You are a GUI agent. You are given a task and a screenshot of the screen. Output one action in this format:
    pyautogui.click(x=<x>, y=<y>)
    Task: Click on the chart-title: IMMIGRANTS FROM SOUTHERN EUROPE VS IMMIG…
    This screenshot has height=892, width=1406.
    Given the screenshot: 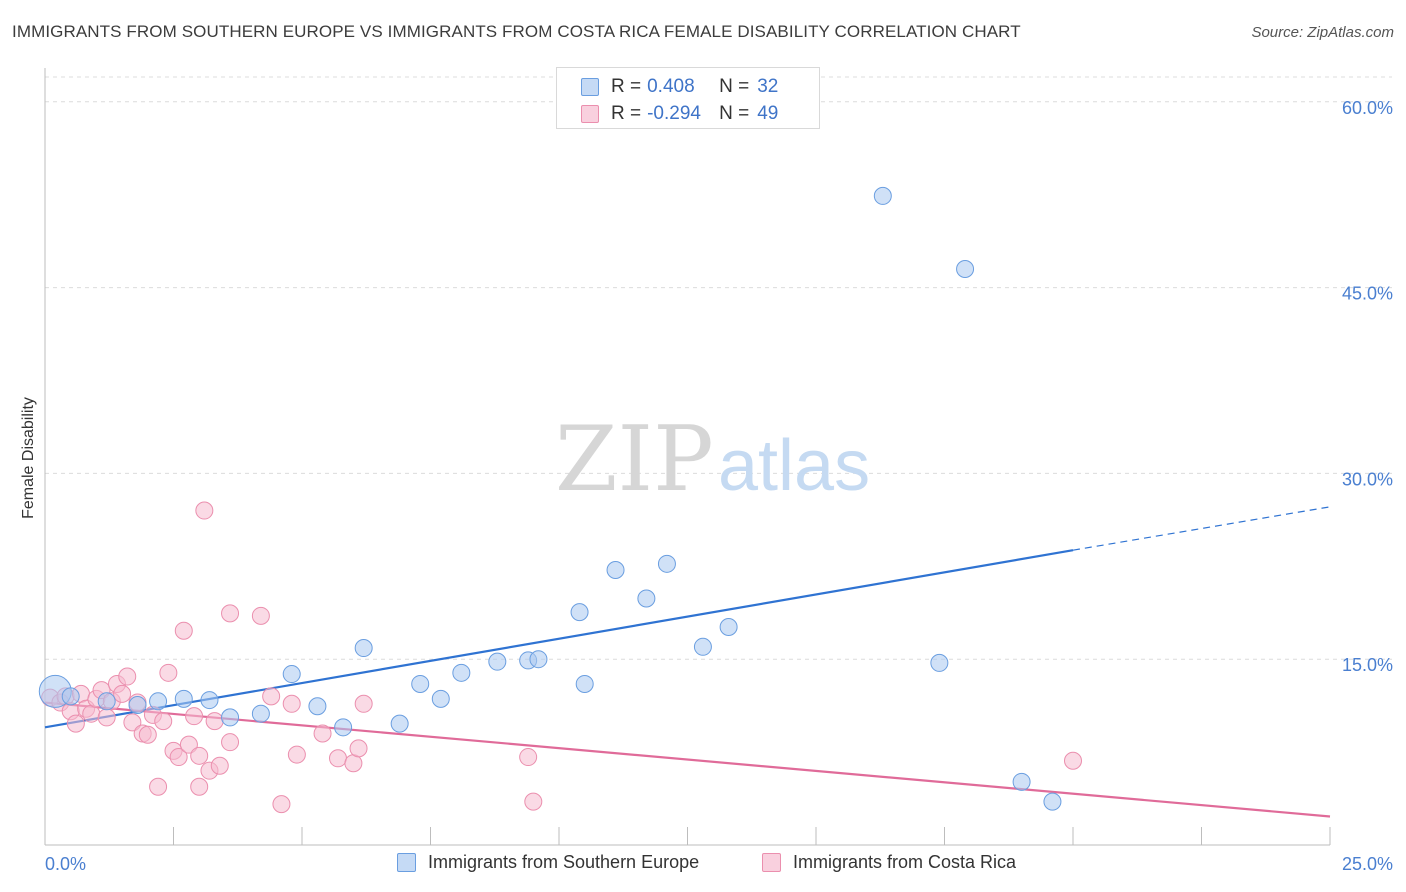 What is the action you would take?
    pyautogui.click(x=516, y=31)
    